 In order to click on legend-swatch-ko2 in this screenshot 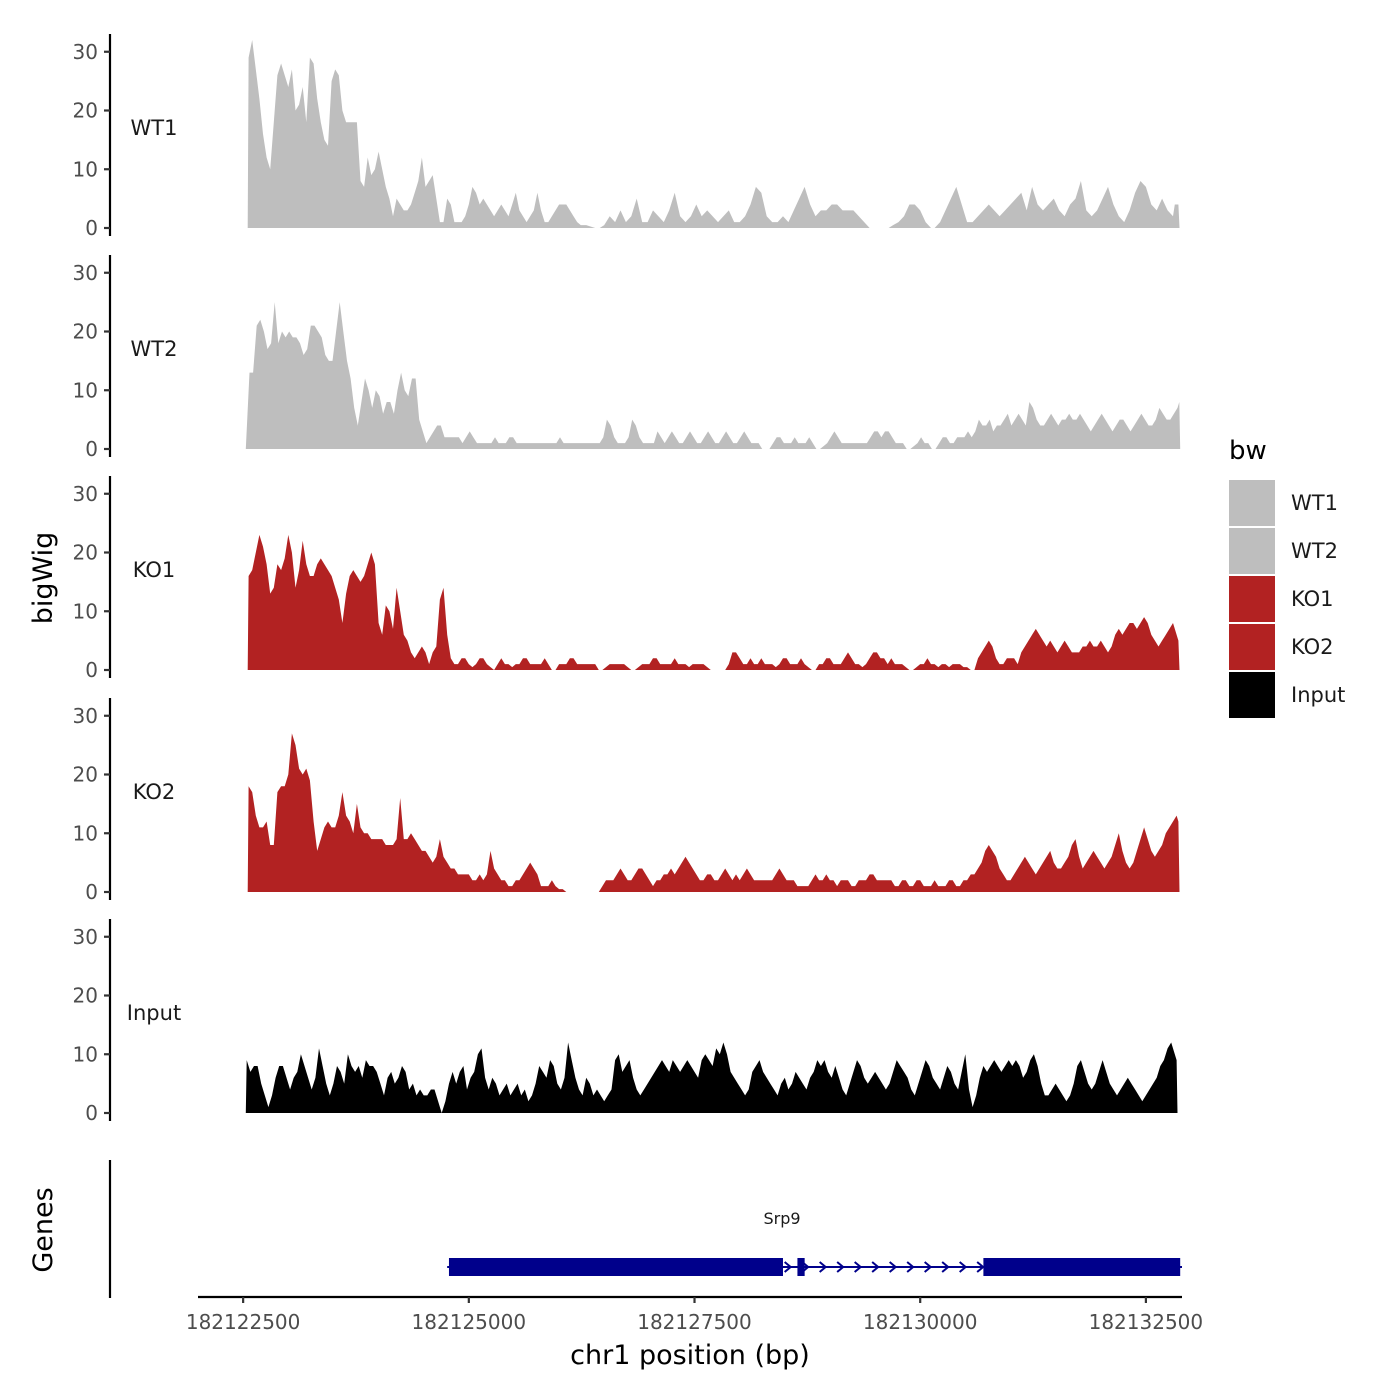, I will do `click(1252, 647)`.